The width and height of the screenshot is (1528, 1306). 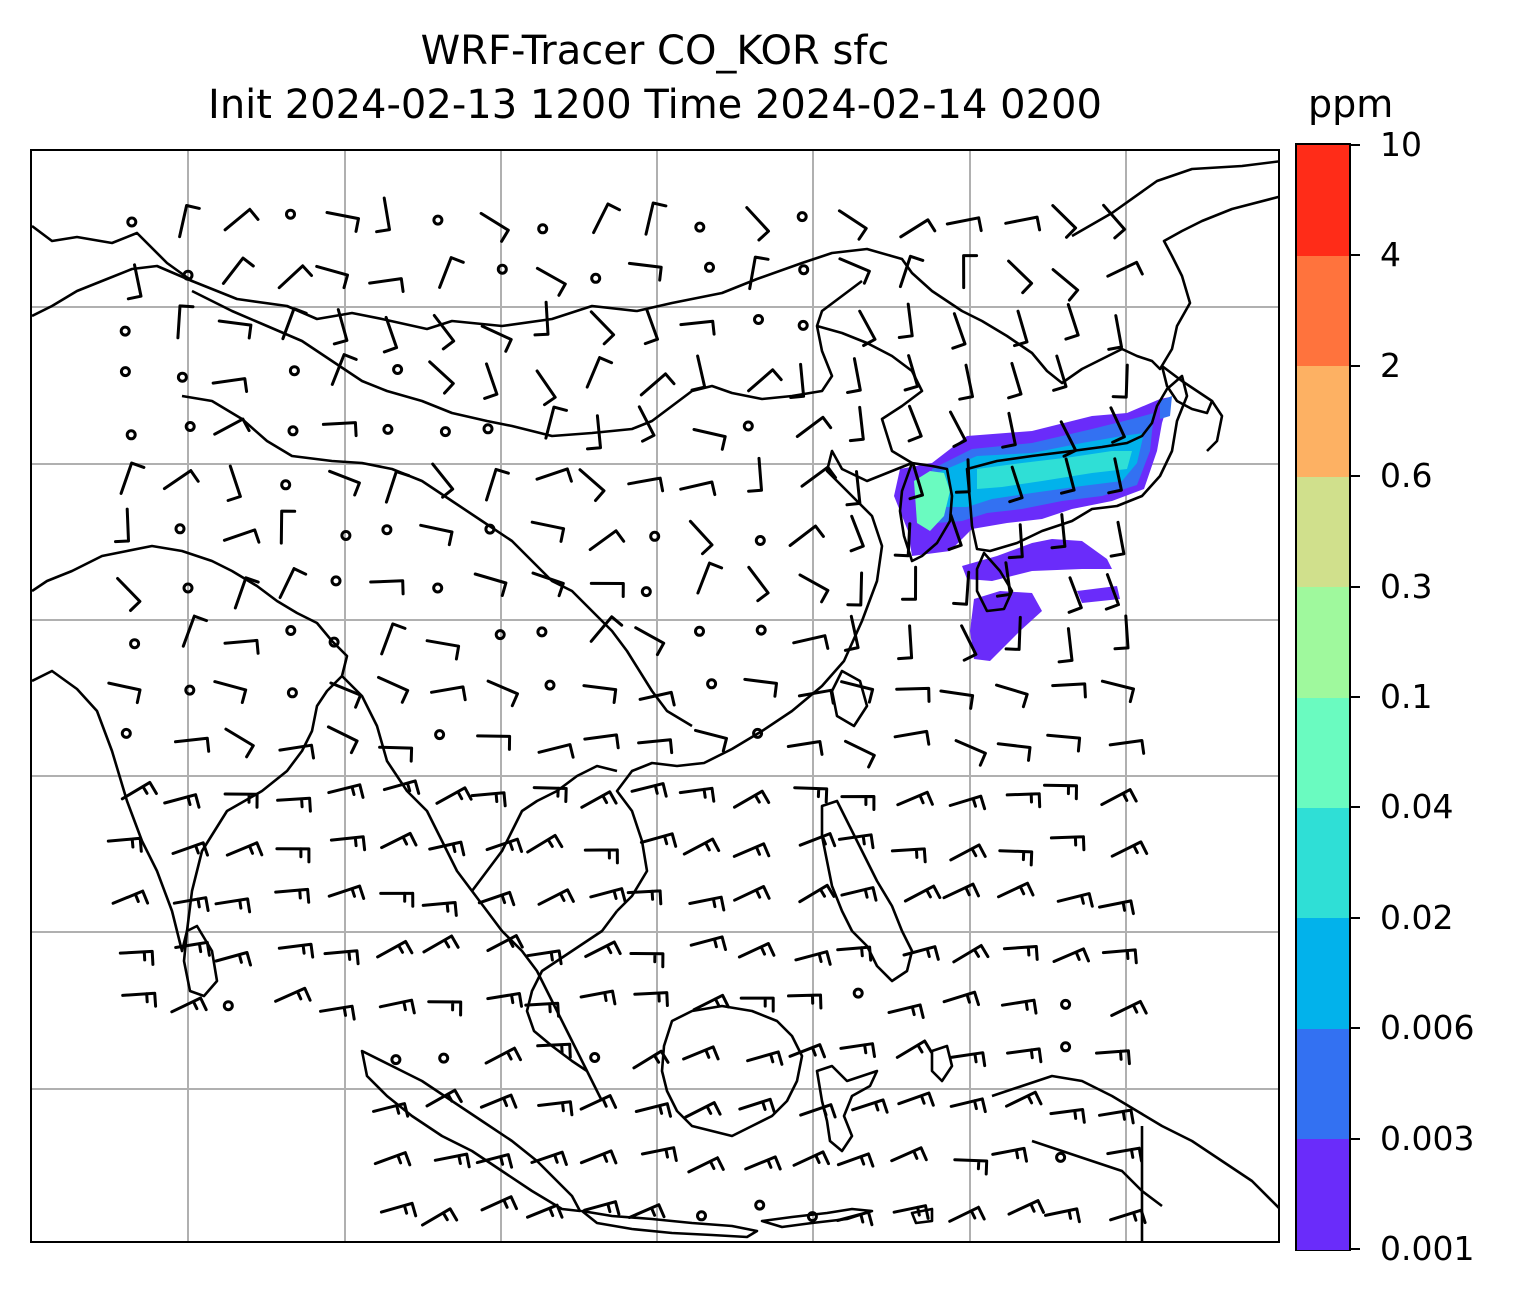 I want to click on coastline-borneo, so click(x=732, y=1071).